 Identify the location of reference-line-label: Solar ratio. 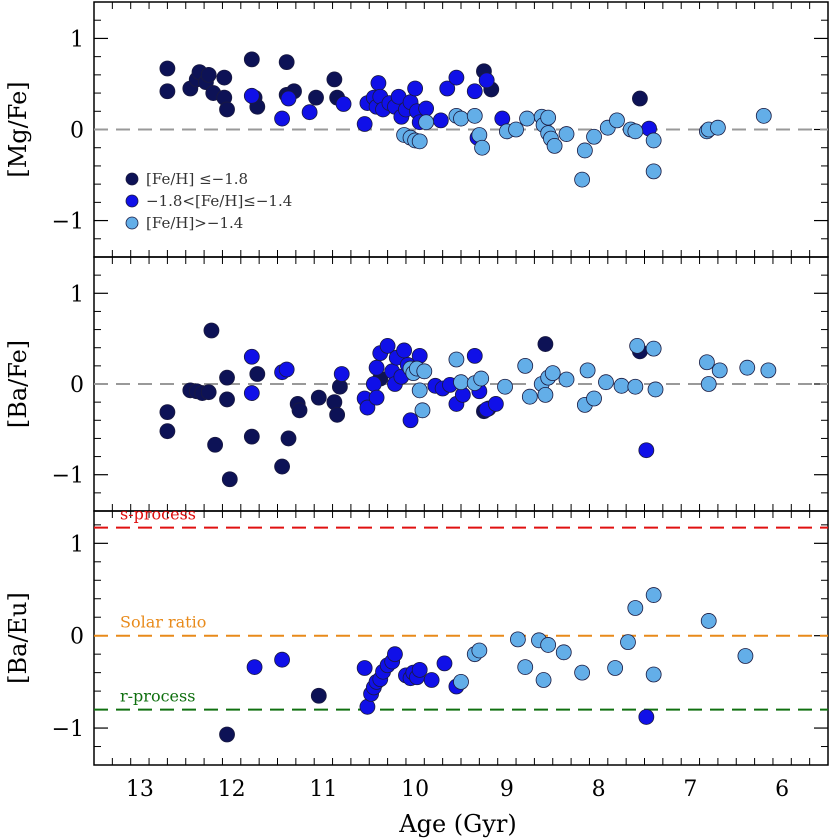
(163, 622).